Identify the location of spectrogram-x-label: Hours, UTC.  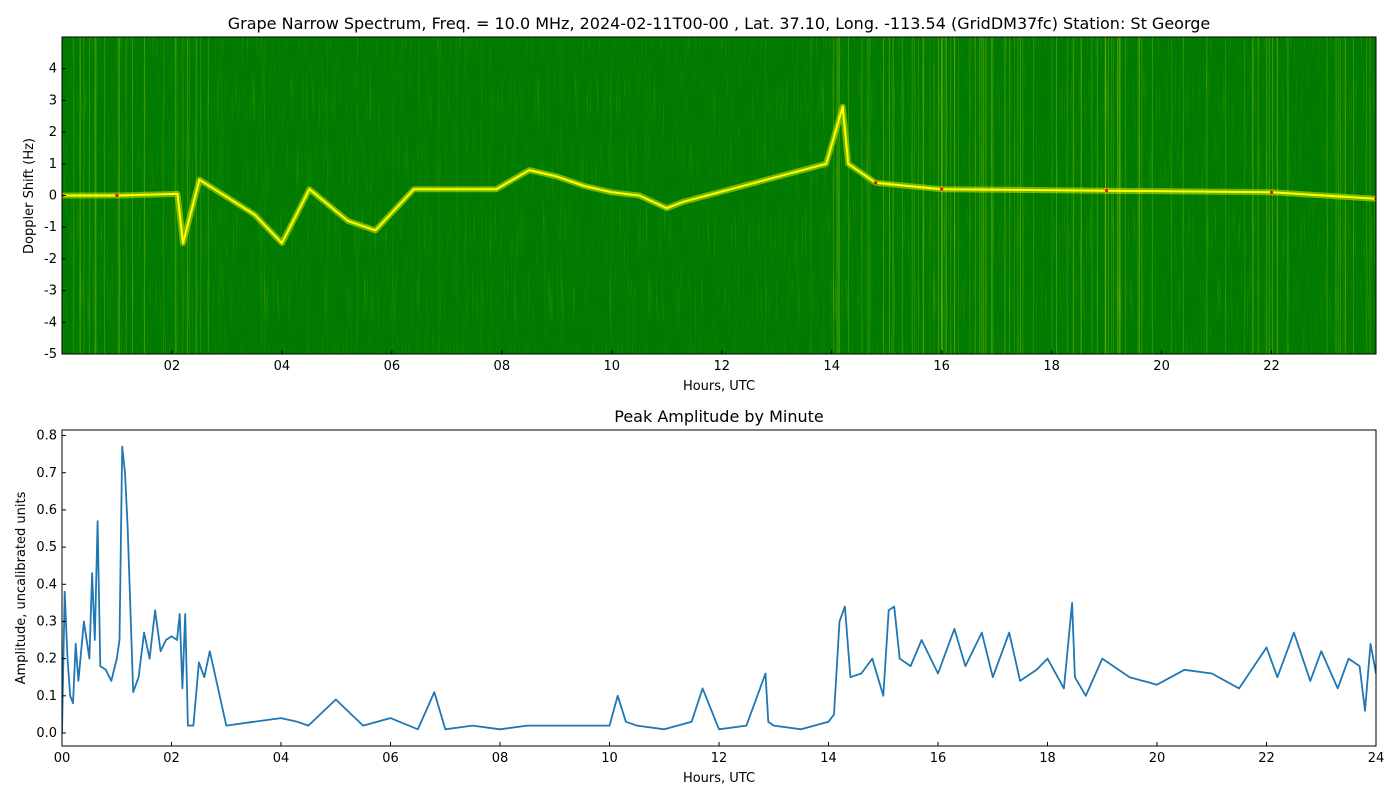
(719, 386).